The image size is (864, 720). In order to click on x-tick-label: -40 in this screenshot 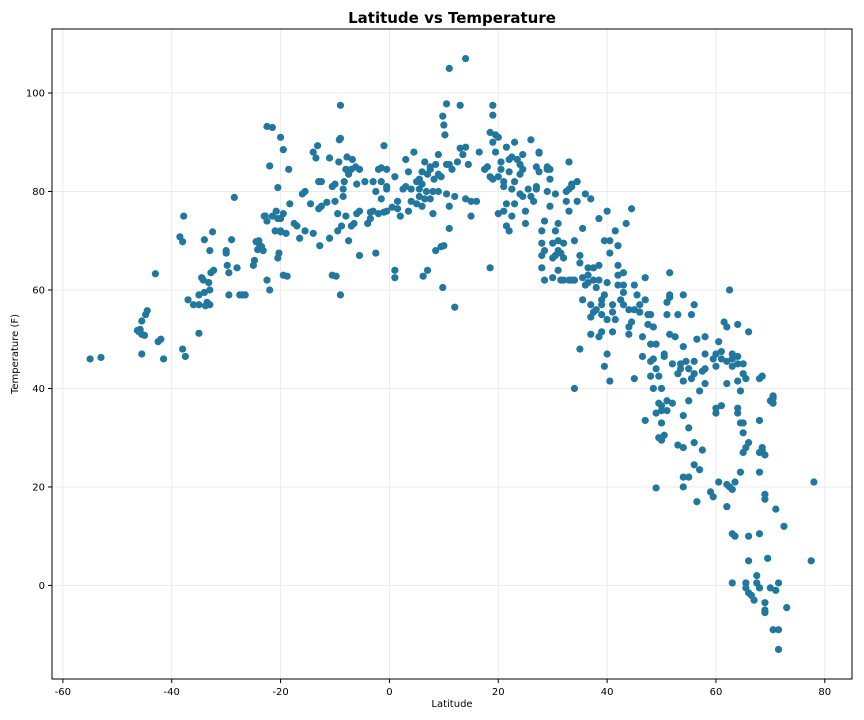, I will do `click(172, 692)`.